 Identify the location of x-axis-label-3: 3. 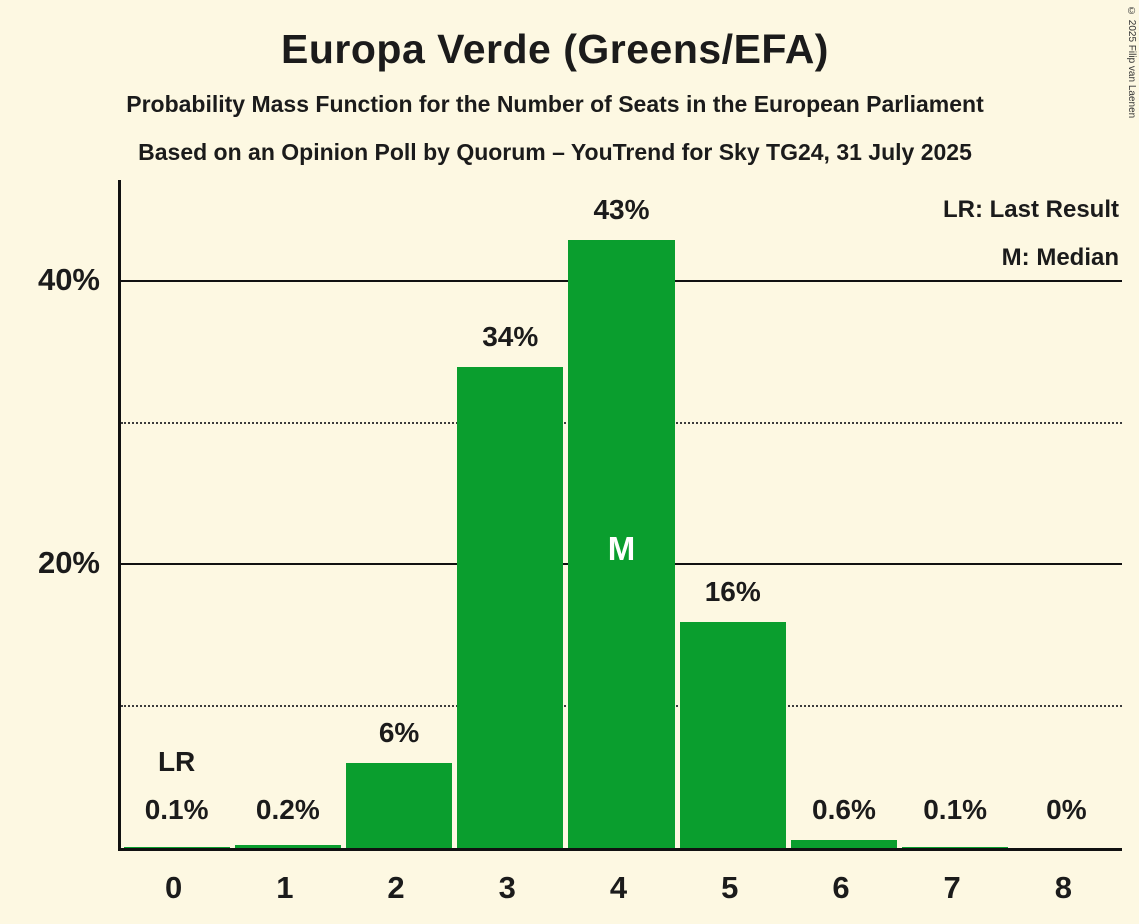
(507, 887).